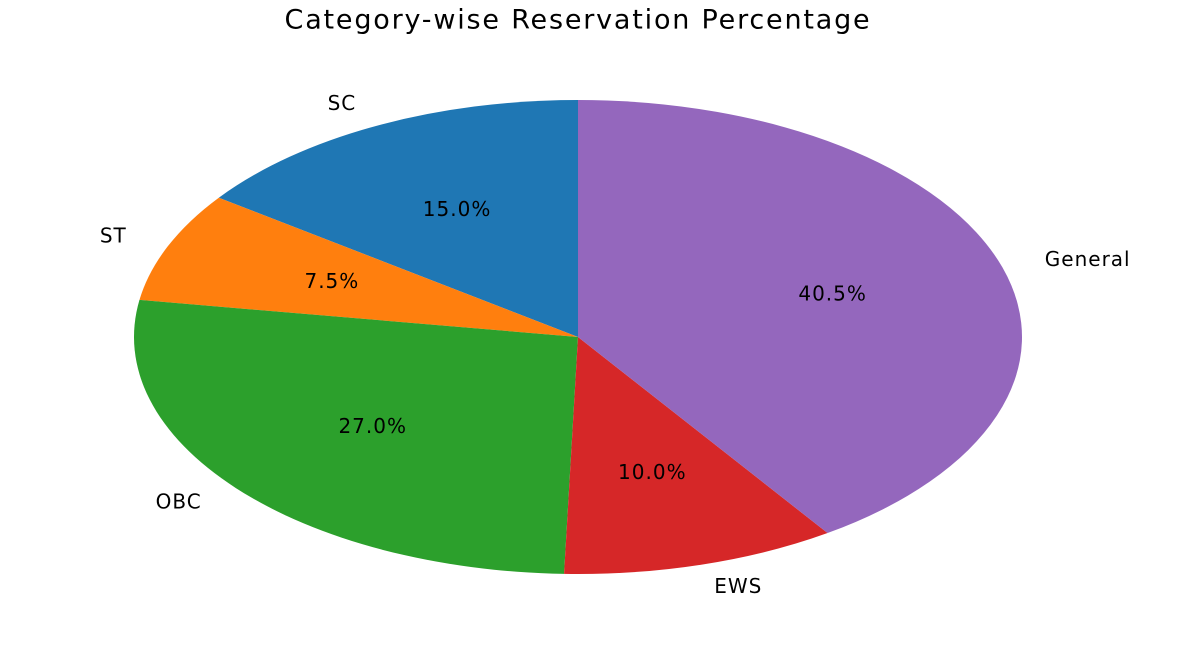  Describe the element at coordinates (1088, 259) in the screenshot. I see `category-label: General` at that location.